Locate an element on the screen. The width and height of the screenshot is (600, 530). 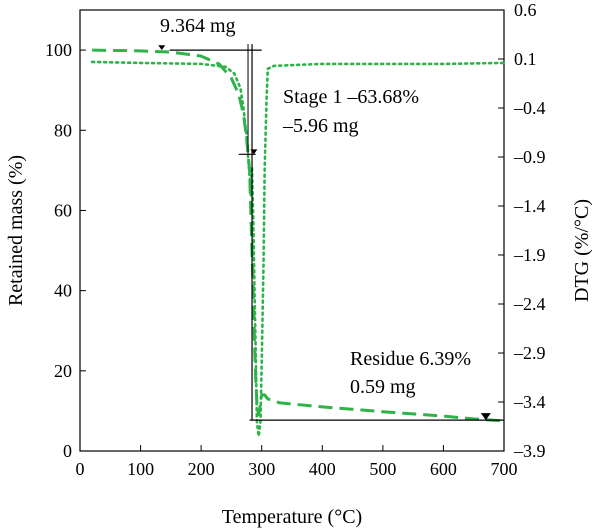
x-tick-label: 400 is located at coordinates (322, 469).